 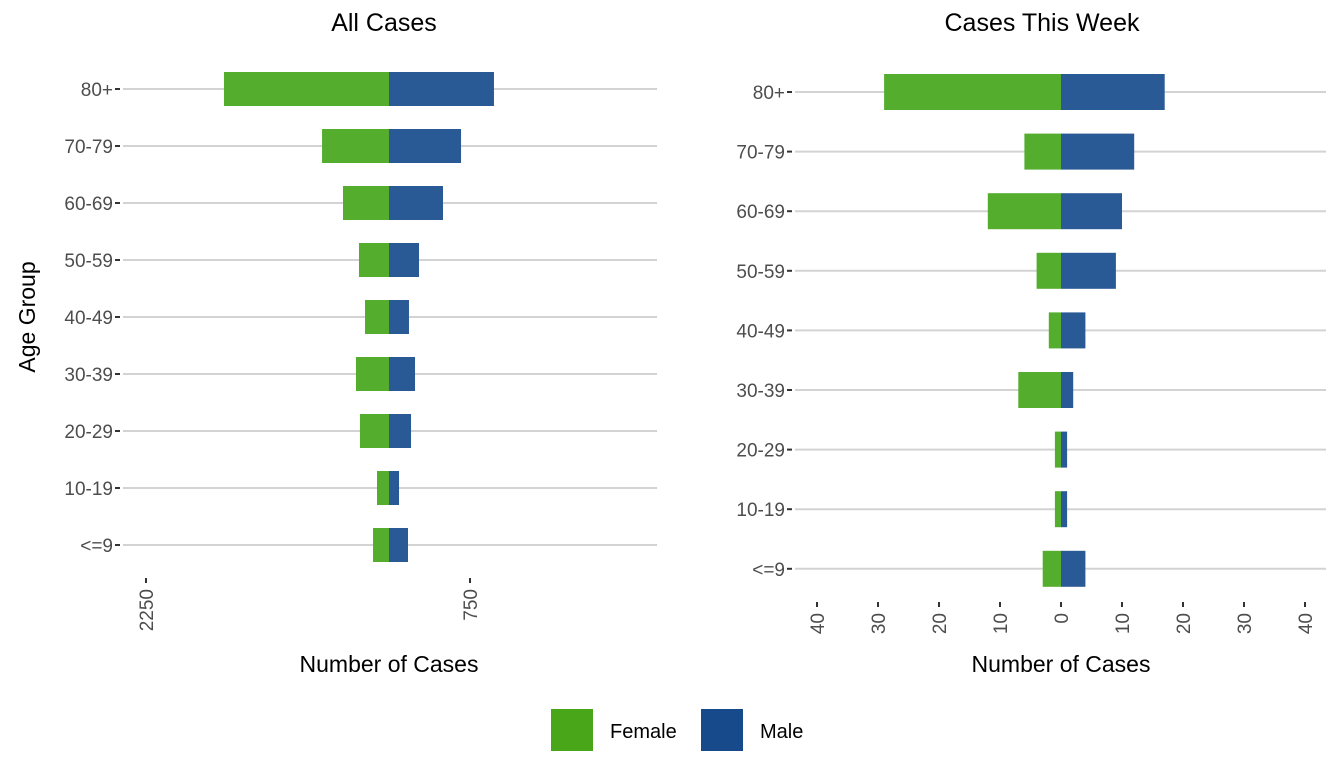 What do you see at coordinates (389, 664) in the screenshot?
I see `x-axis-title-all-cases: Number of Cases` at bounding box center [389, 664].